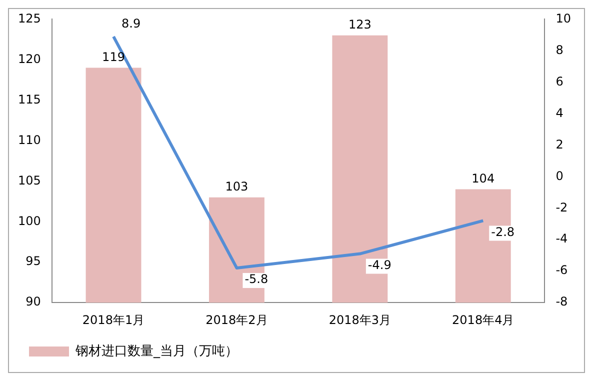  What do you see at coordinates (131, 23) in the screenshot?
I see `data-label: 8.9` at bounding box center [131, 23].